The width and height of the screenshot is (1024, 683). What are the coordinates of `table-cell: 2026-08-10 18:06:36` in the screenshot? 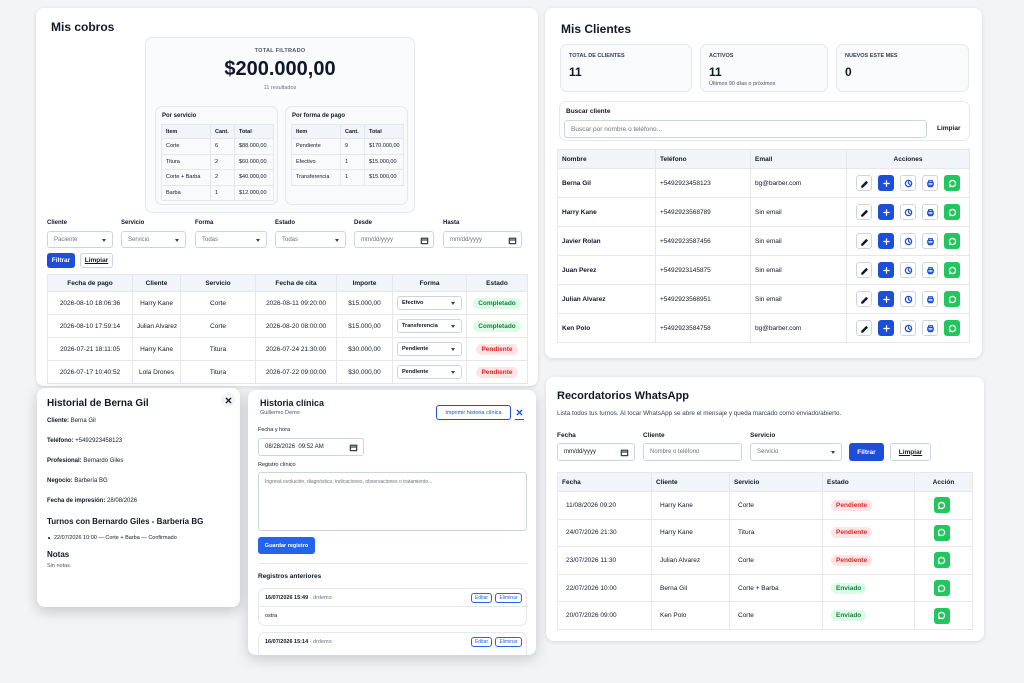 It's located at (90, 303).